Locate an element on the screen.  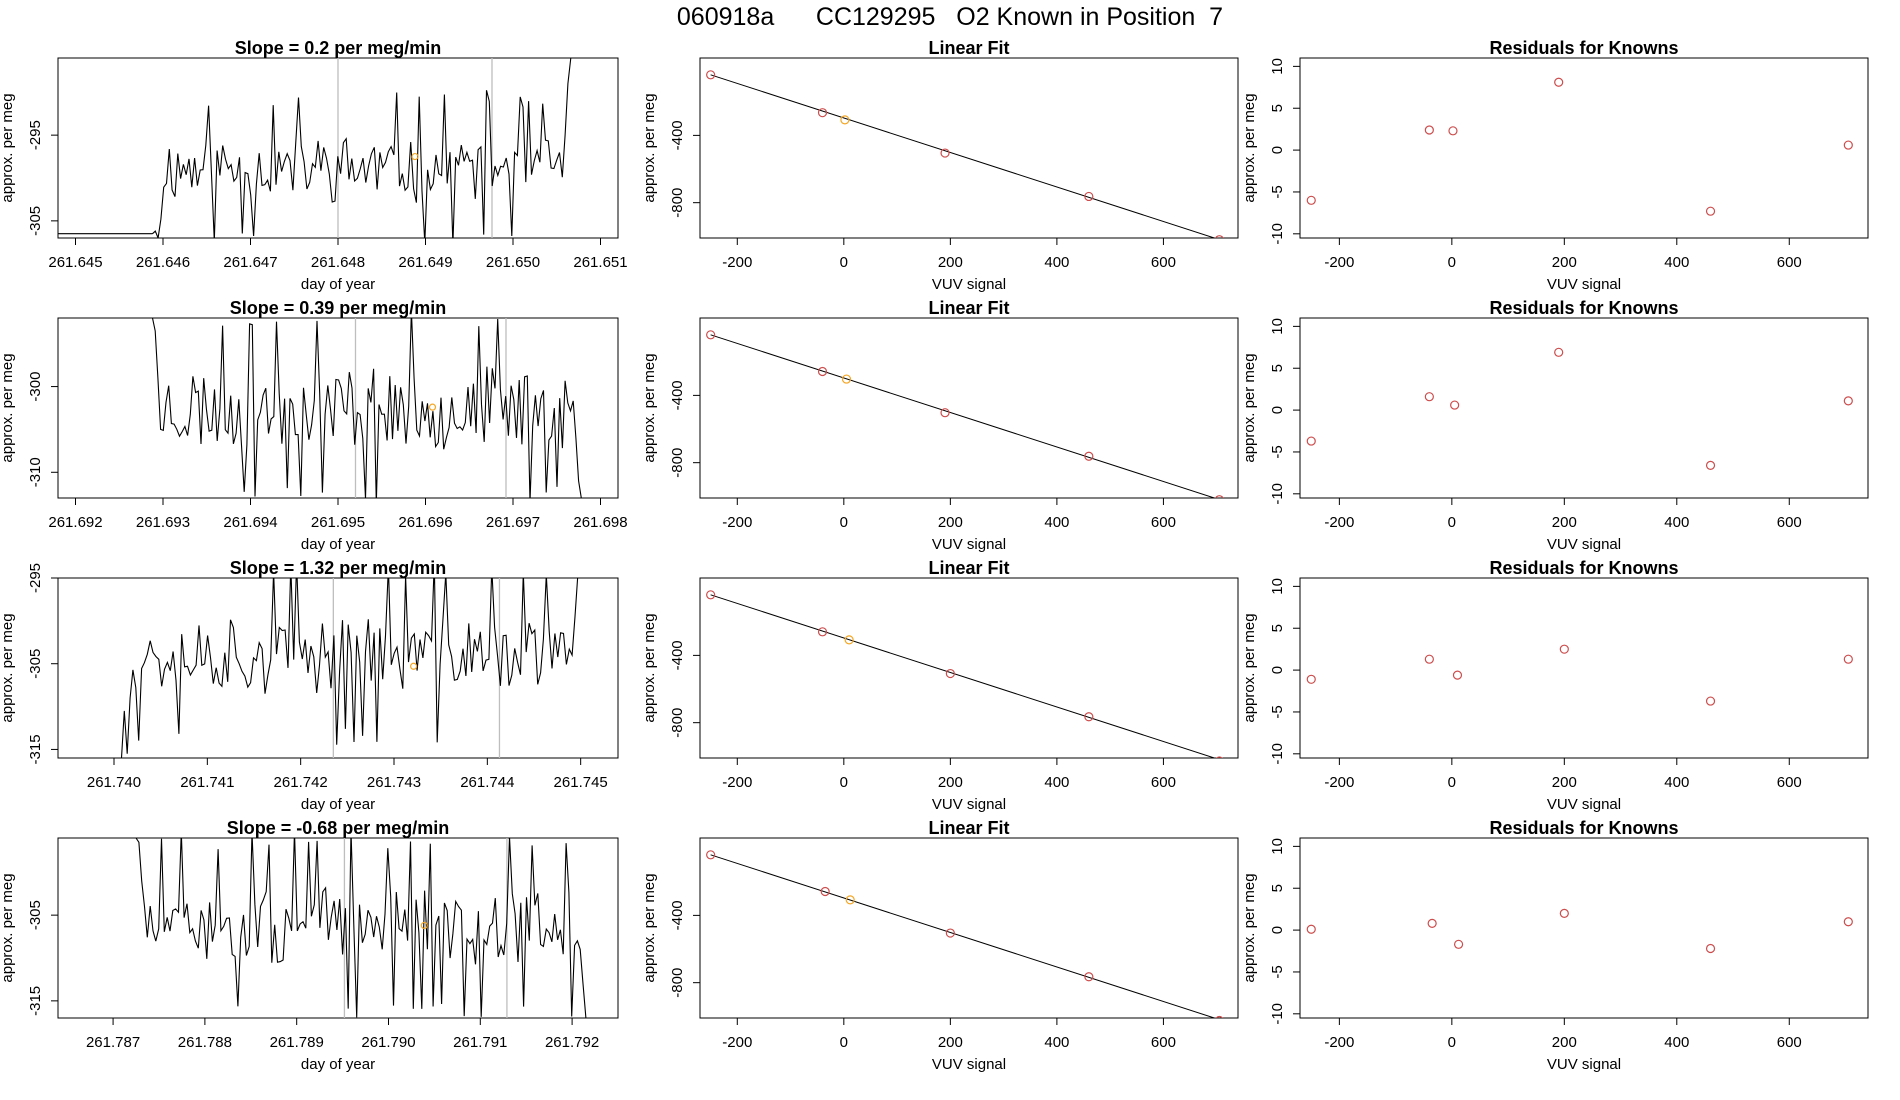
x-tick-label: 261.693 is located at coordinates (163, 522).